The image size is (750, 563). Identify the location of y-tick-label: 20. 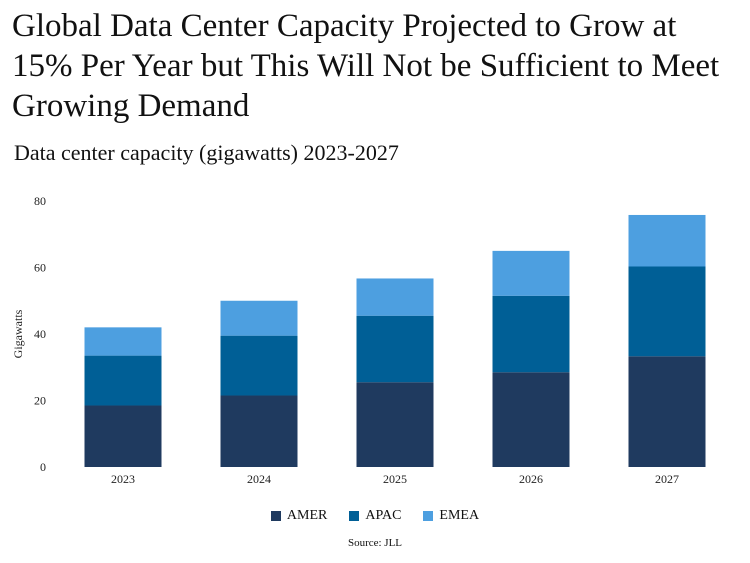
(40, 401).